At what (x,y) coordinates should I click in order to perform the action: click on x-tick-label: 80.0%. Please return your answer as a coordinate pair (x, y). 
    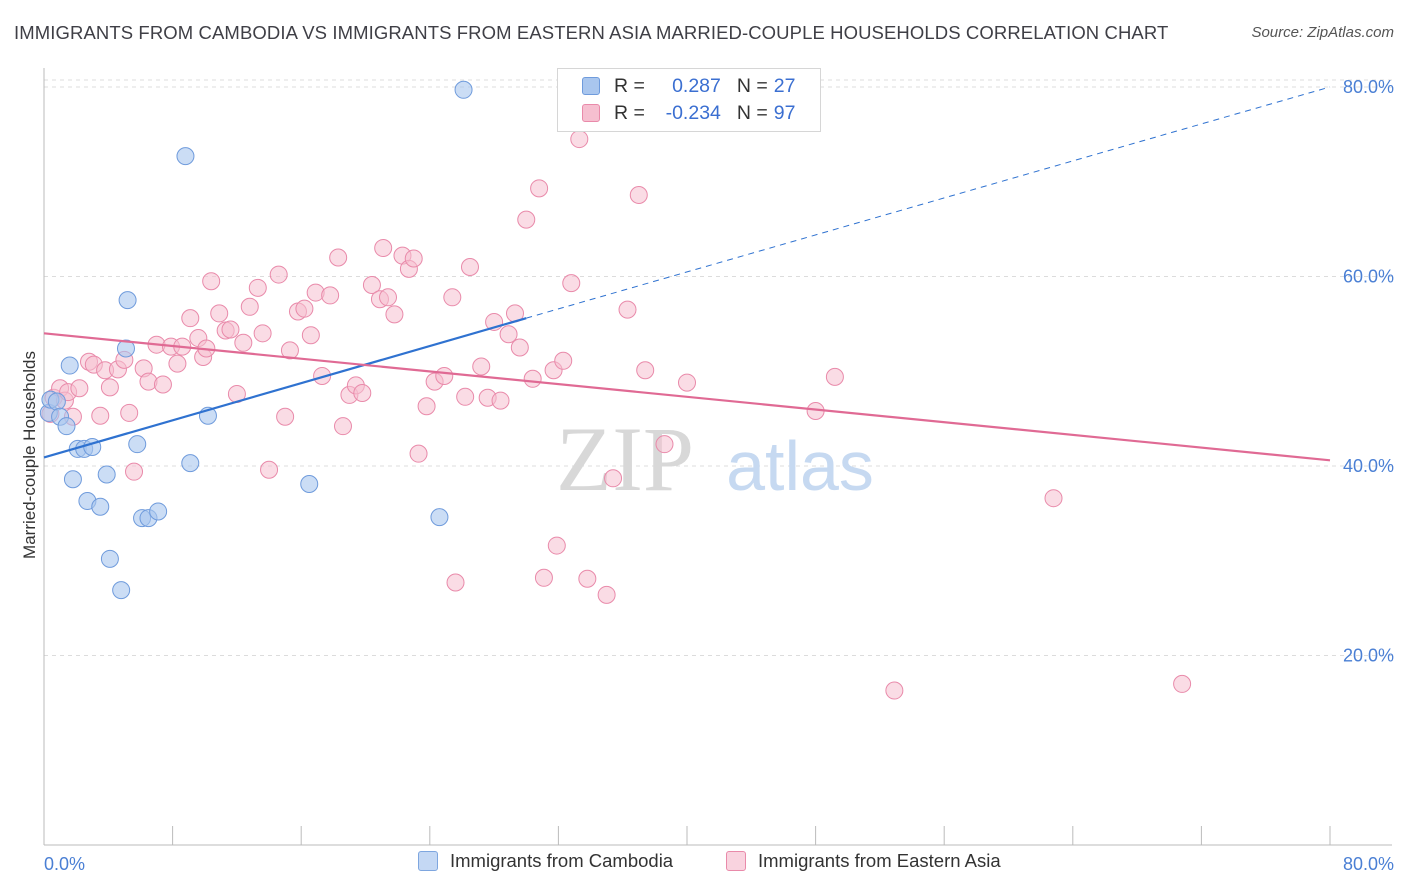
    Looking at the image, I should click on (1368, 864).